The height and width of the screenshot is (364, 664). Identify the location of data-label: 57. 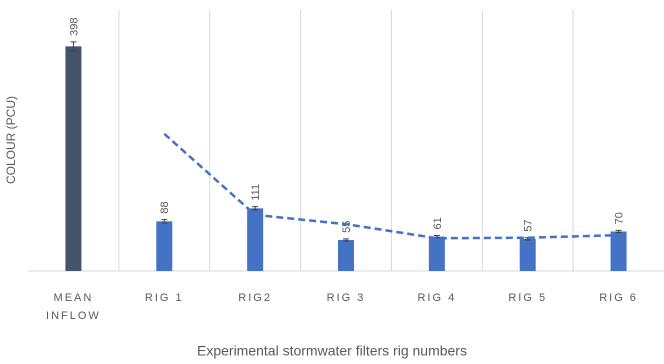
(529, 225).